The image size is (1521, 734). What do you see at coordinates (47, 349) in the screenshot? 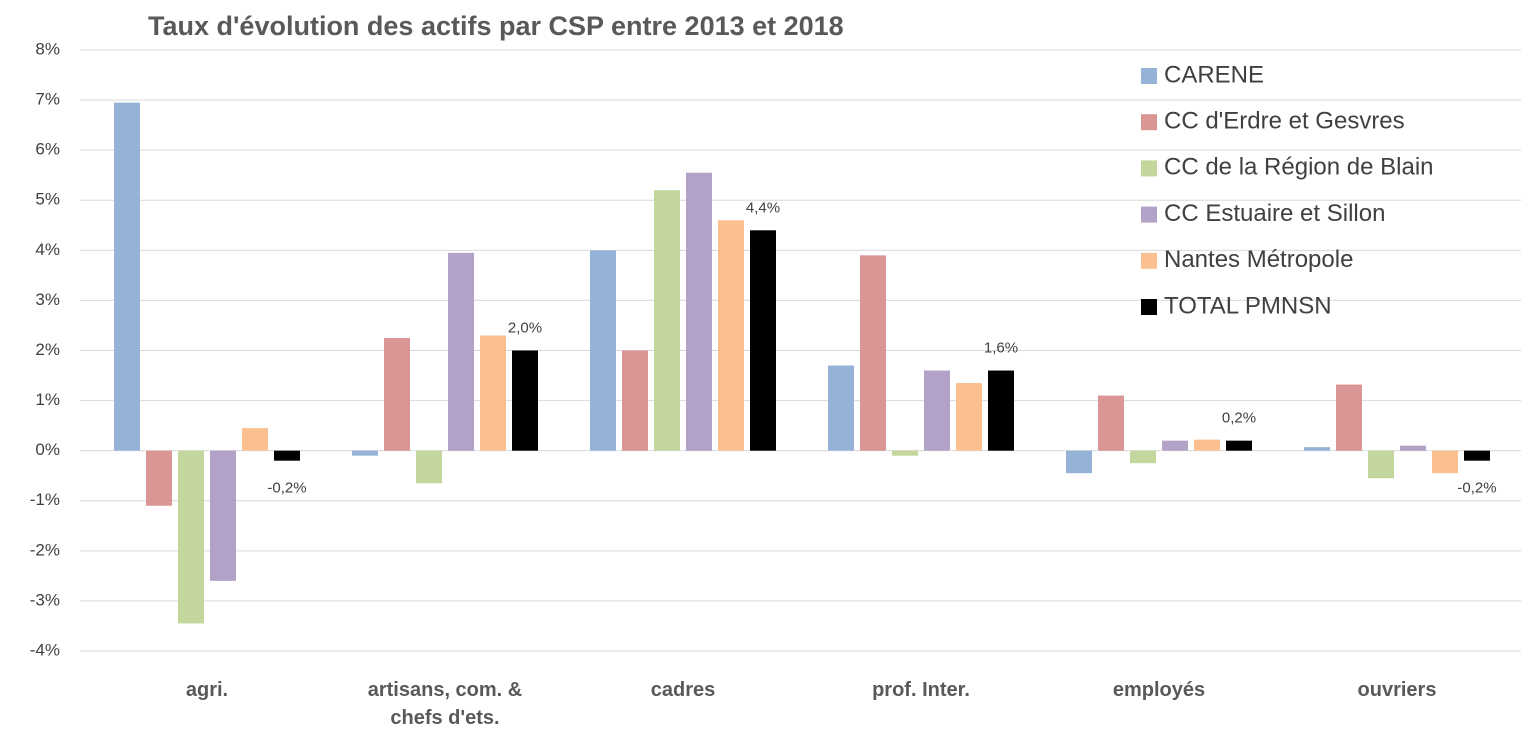
I see `y-tick-label: 2%` at bounding box center [47, 349].